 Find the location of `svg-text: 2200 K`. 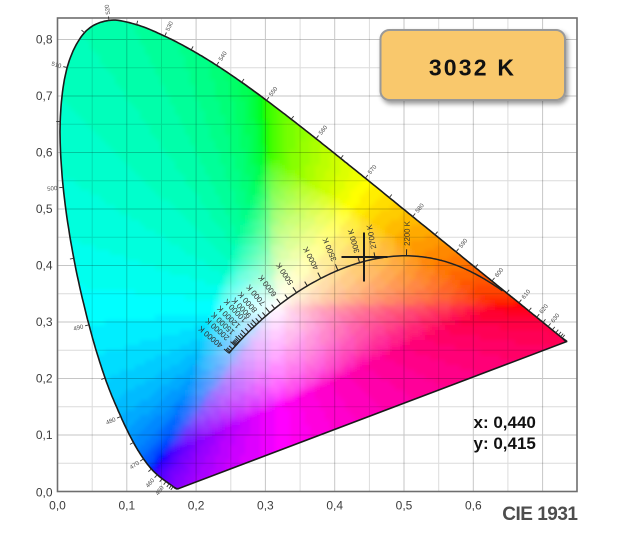

svg-text: 2200 K is located at coordinates (407, 233).